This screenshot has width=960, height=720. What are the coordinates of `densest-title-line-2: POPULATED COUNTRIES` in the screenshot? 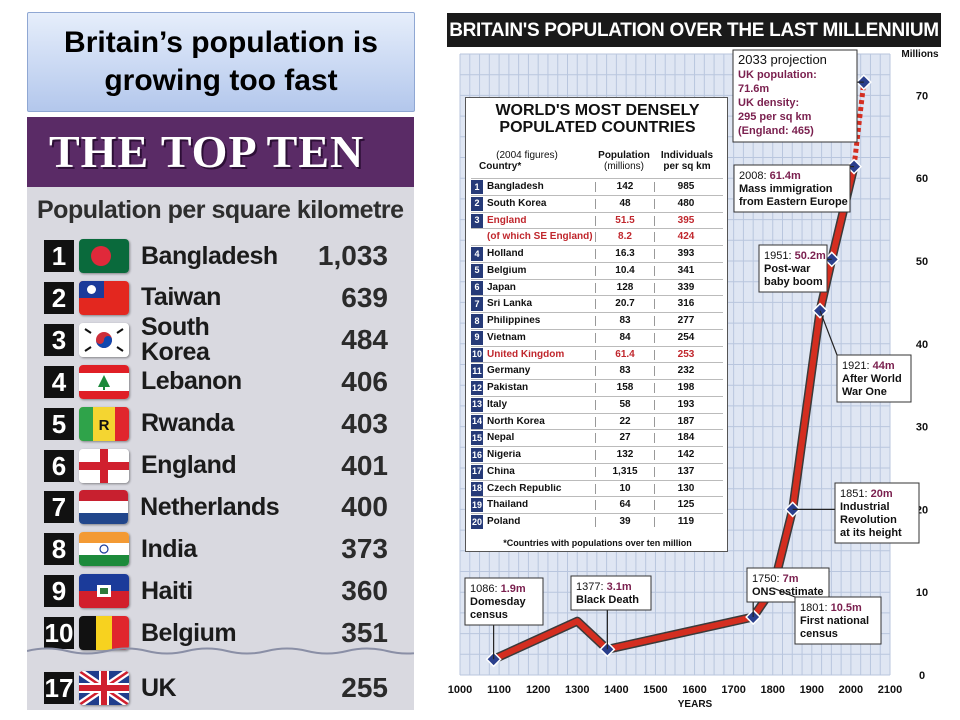 It's located at (597, 127).